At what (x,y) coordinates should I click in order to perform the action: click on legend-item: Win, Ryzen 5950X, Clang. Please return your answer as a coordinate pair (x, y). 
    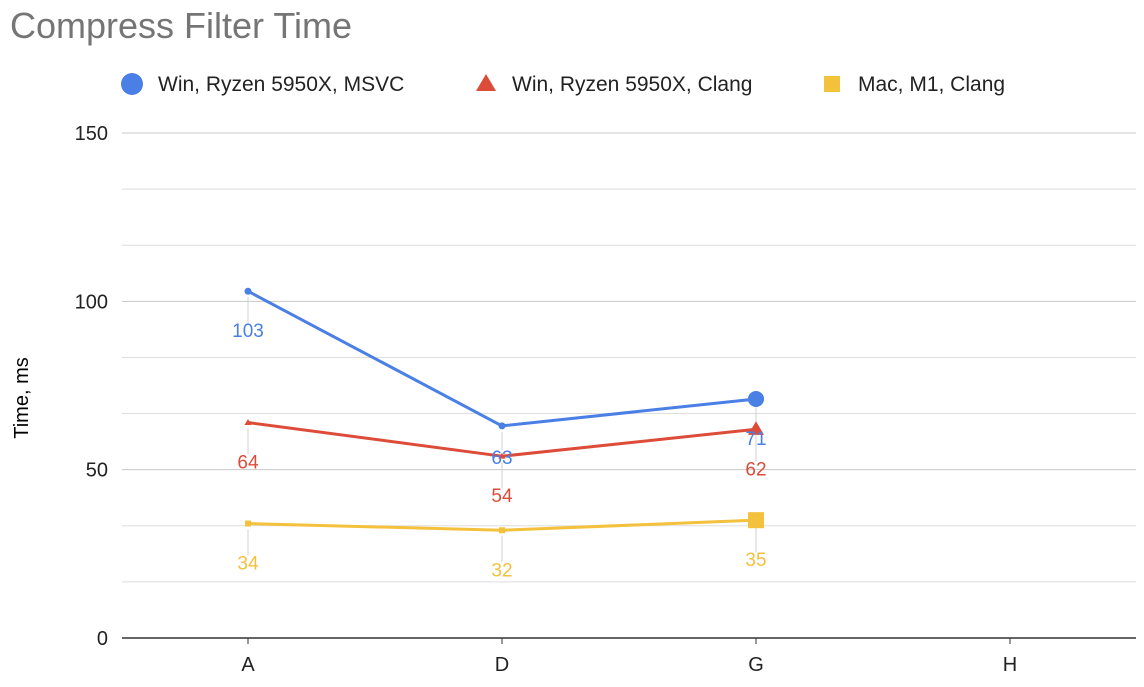
    Looking at the image, I should click on (614, 84).